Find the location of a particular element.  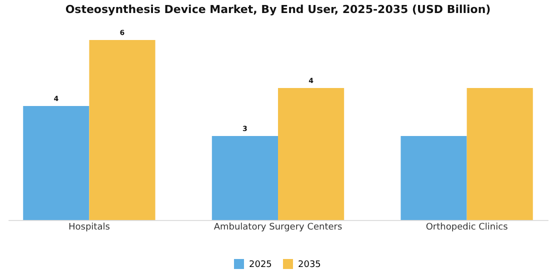

x-tick-label: Ambulatory Surgery Centers is located at coordinates (278, 227).